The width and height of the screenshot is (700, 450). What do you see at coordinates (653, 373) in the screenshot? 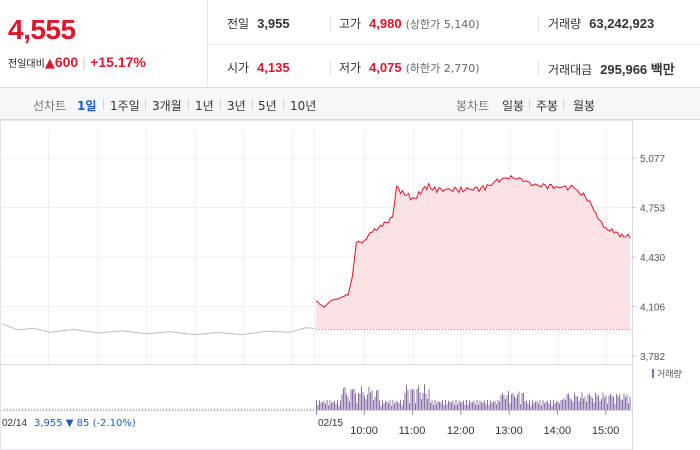
I see `volume-legend-swatch` at bounding box center [653, 373].